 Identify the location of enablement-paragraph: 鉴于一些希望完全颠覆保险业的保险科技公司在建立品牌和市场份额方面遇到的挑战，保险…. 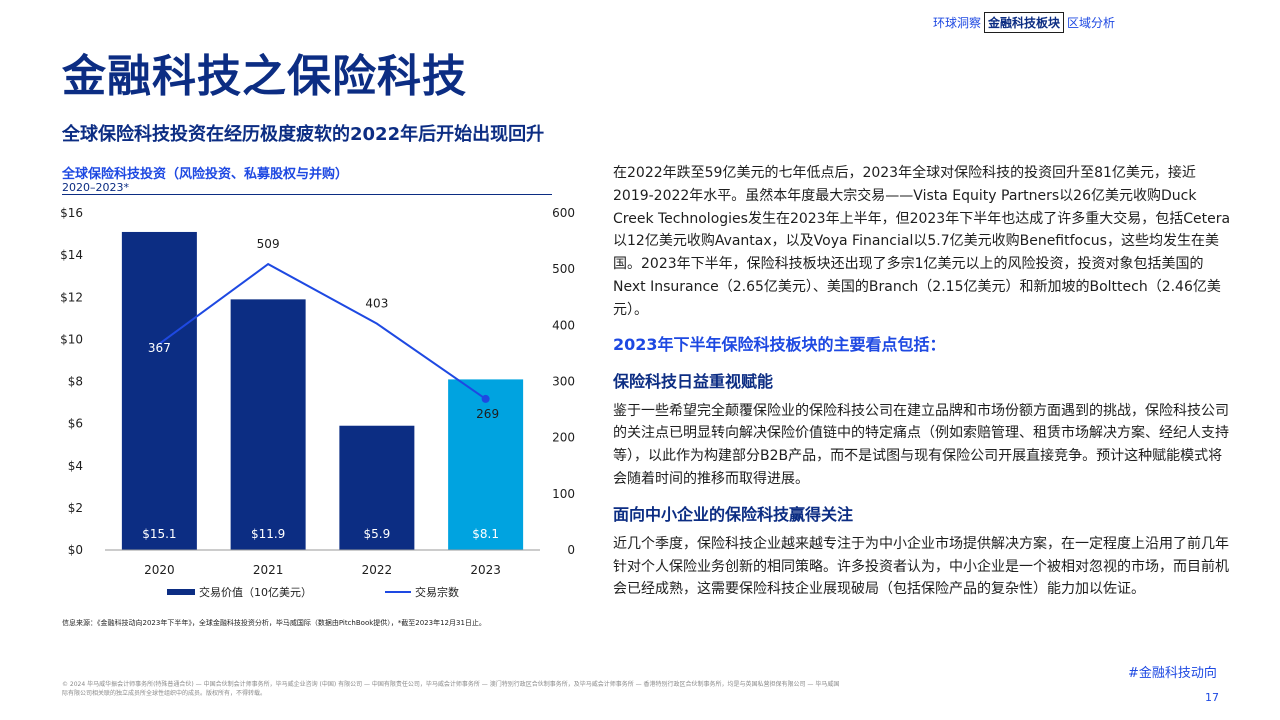
(921, 444).